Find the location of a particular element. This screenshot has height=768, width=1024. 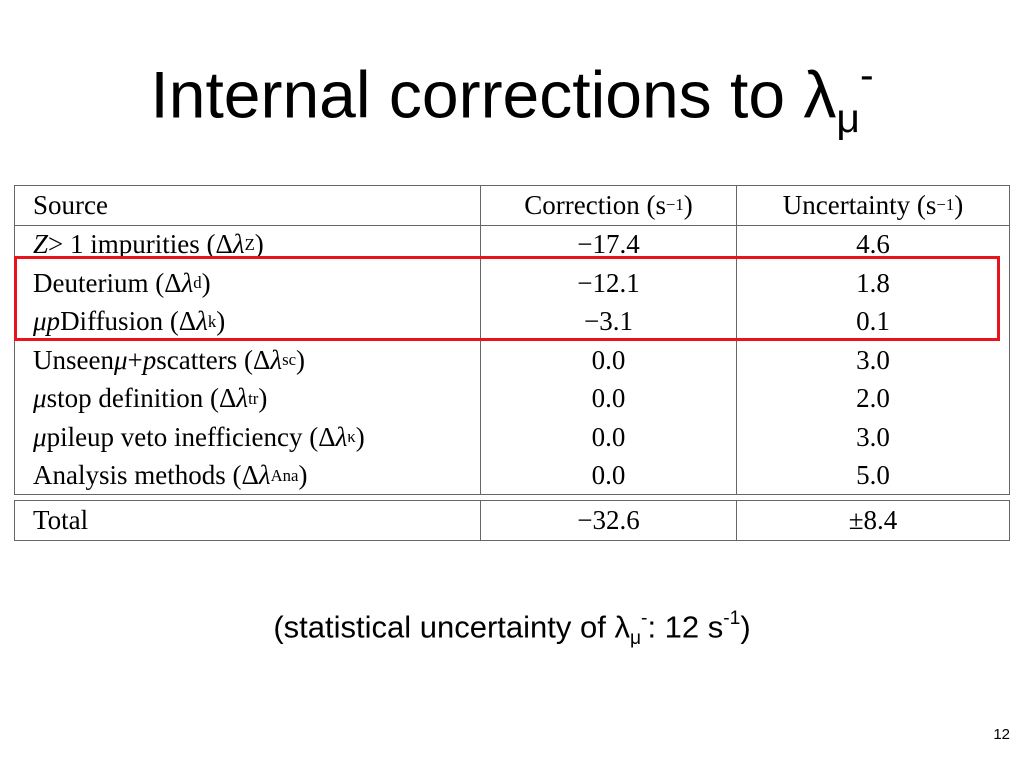

text-segment: 1.8 is located at coordinates (873, 282).